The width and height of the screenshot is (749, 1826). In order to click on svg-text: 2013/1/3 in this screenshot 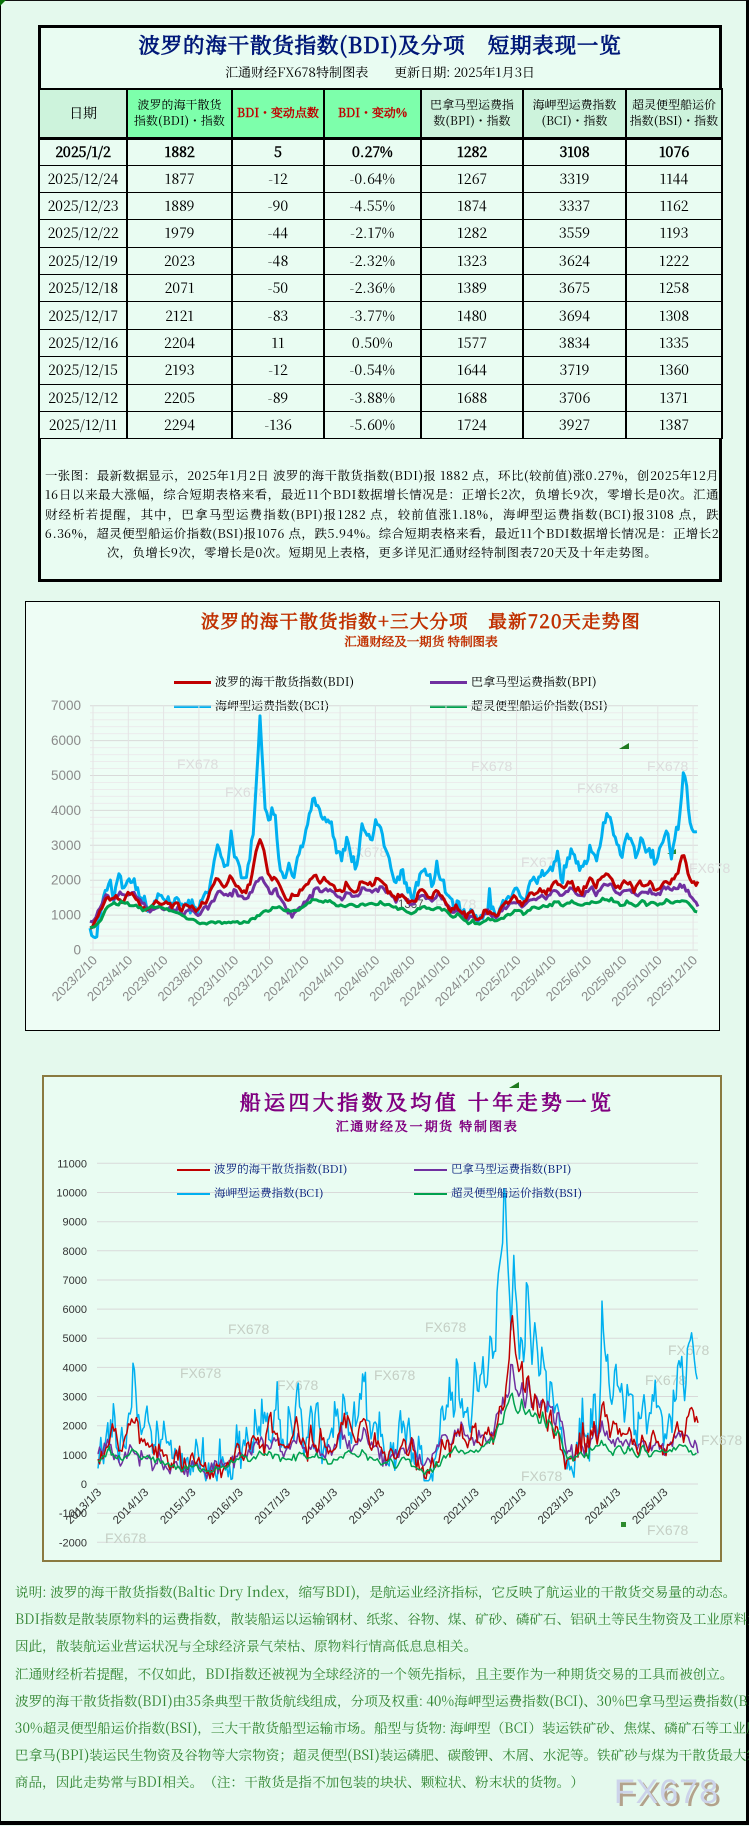, I will do `click(84, 1507)`.